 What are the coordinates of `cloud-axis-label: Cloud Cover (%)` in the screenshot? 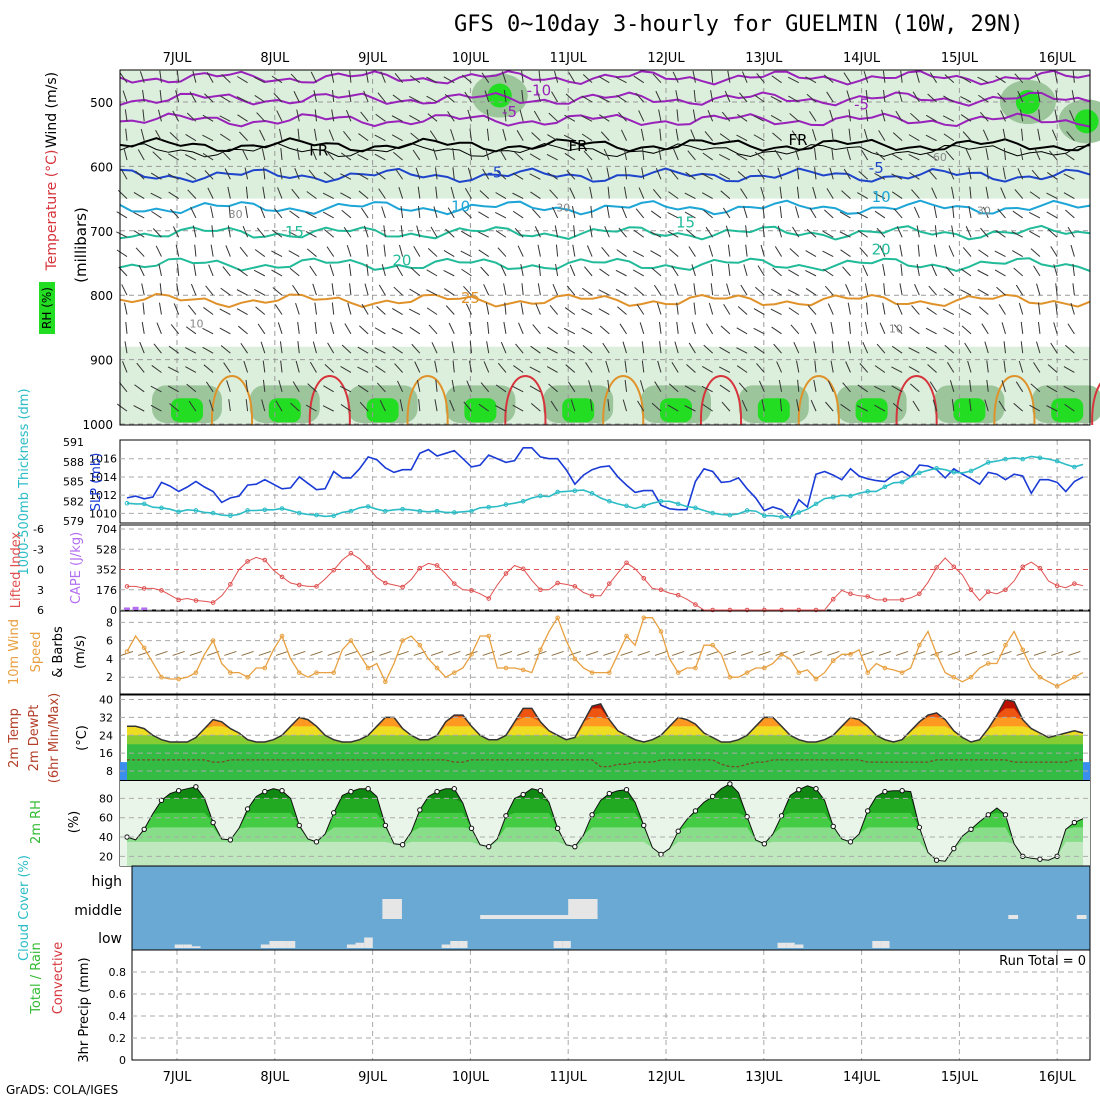 It's located at (24, 908).